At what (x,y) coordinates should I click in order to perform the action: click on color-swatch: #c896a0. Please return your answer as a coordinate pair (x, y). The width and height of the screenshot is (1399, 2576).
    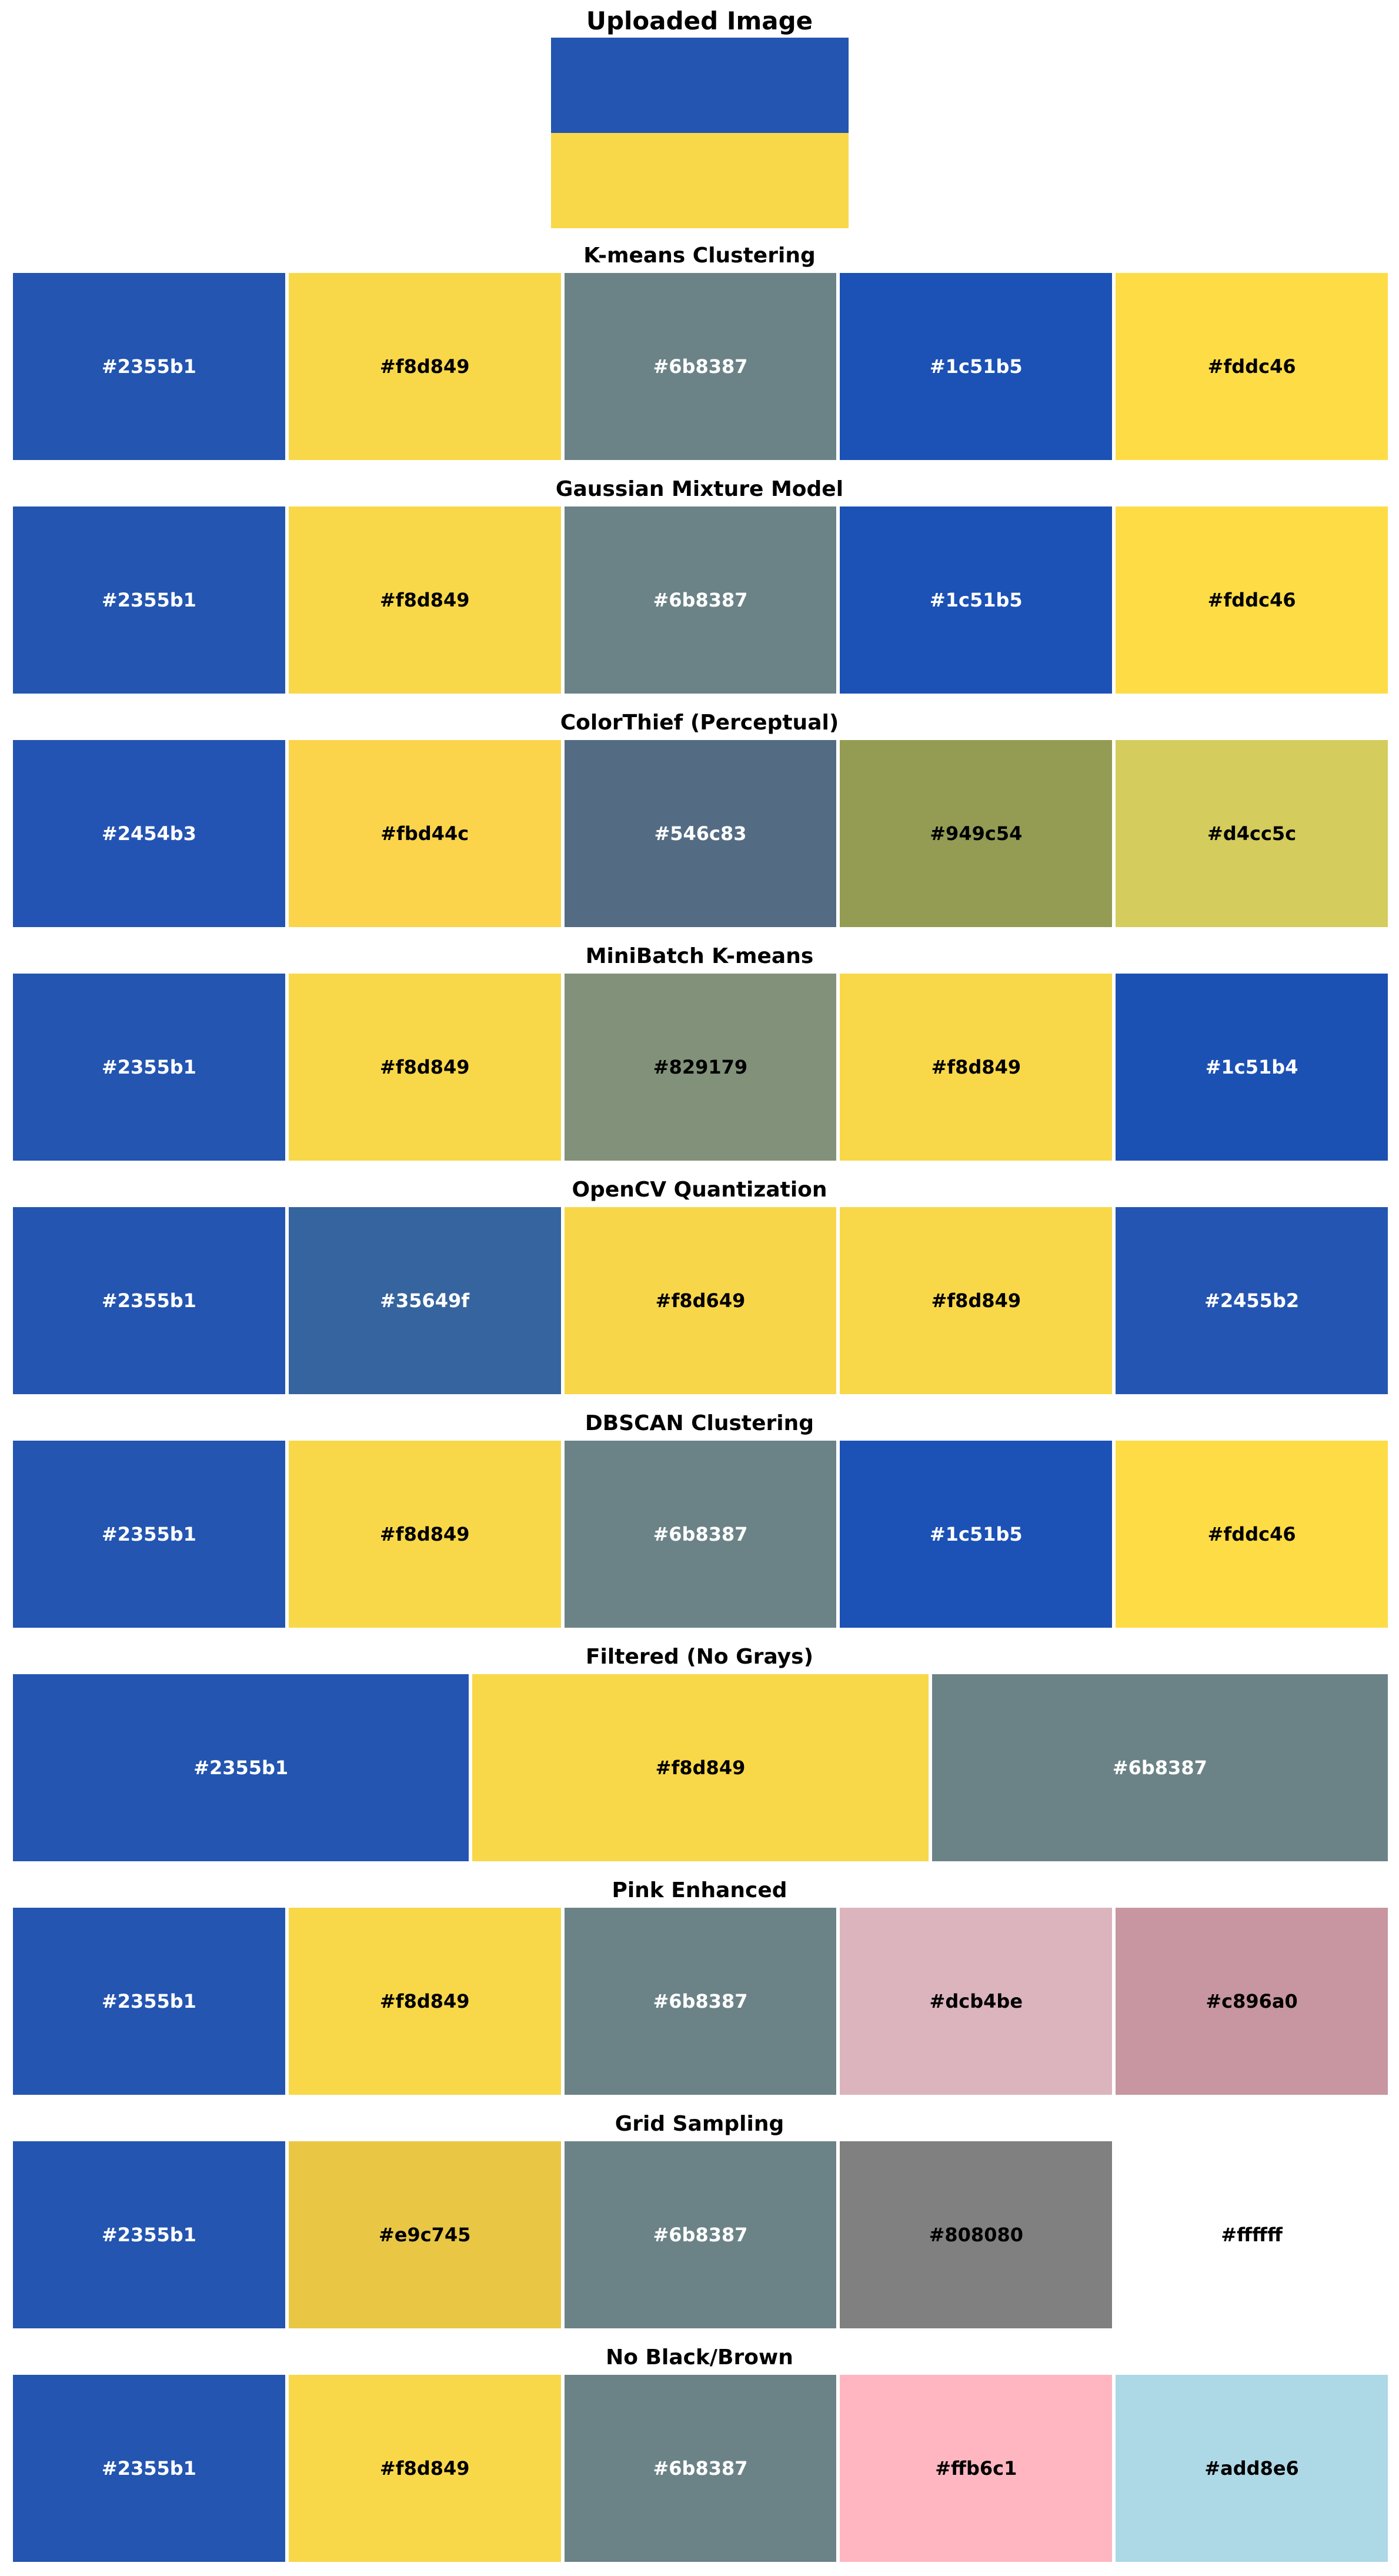
    Looking at the image, I should click on (1252, 2001).